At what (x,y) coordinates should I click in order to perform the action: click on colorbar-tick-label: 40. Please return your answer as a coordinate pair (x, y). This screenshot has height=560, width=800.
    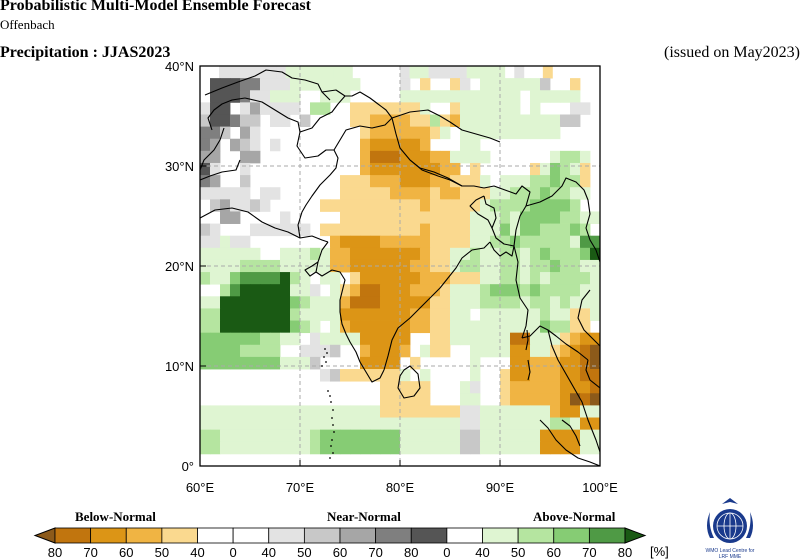
    Looking at the image, I should click on (482, 552).